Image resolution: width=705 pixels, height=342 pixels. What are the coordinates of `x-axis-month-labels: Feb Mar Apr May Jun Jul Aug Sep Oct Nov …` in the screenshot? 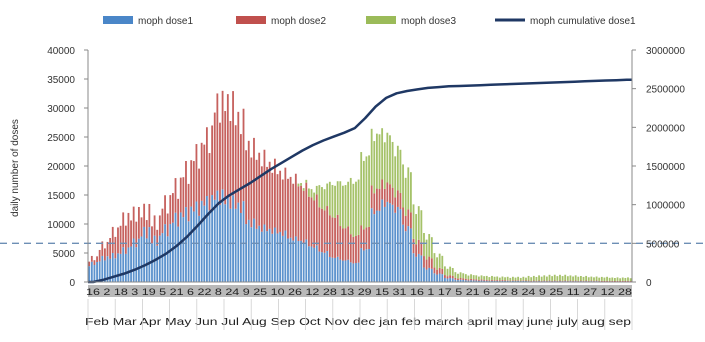 It's located at (358, 314).